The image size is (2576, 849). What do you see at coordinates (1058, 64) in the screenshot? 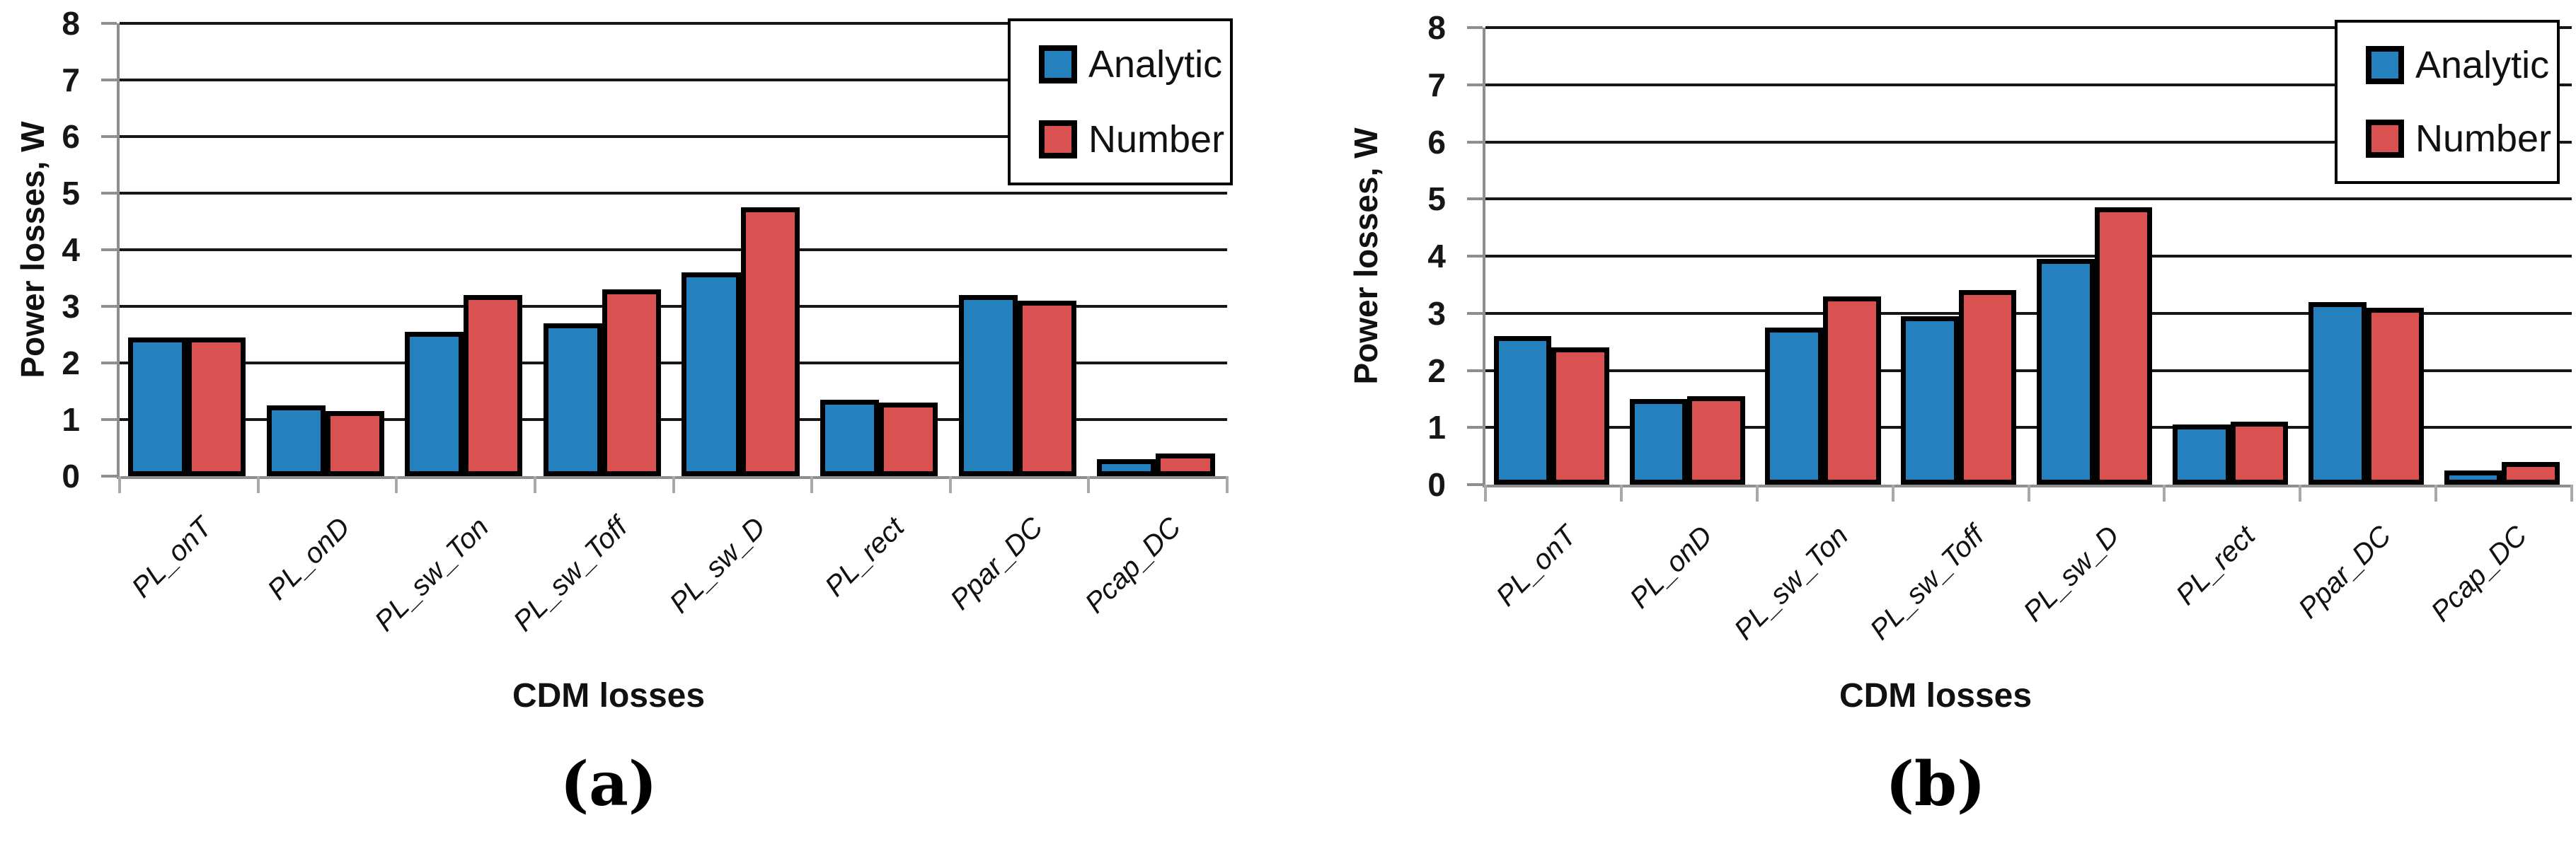
I see `analytic-swatch-icon` at bounding box center [1058, 64].